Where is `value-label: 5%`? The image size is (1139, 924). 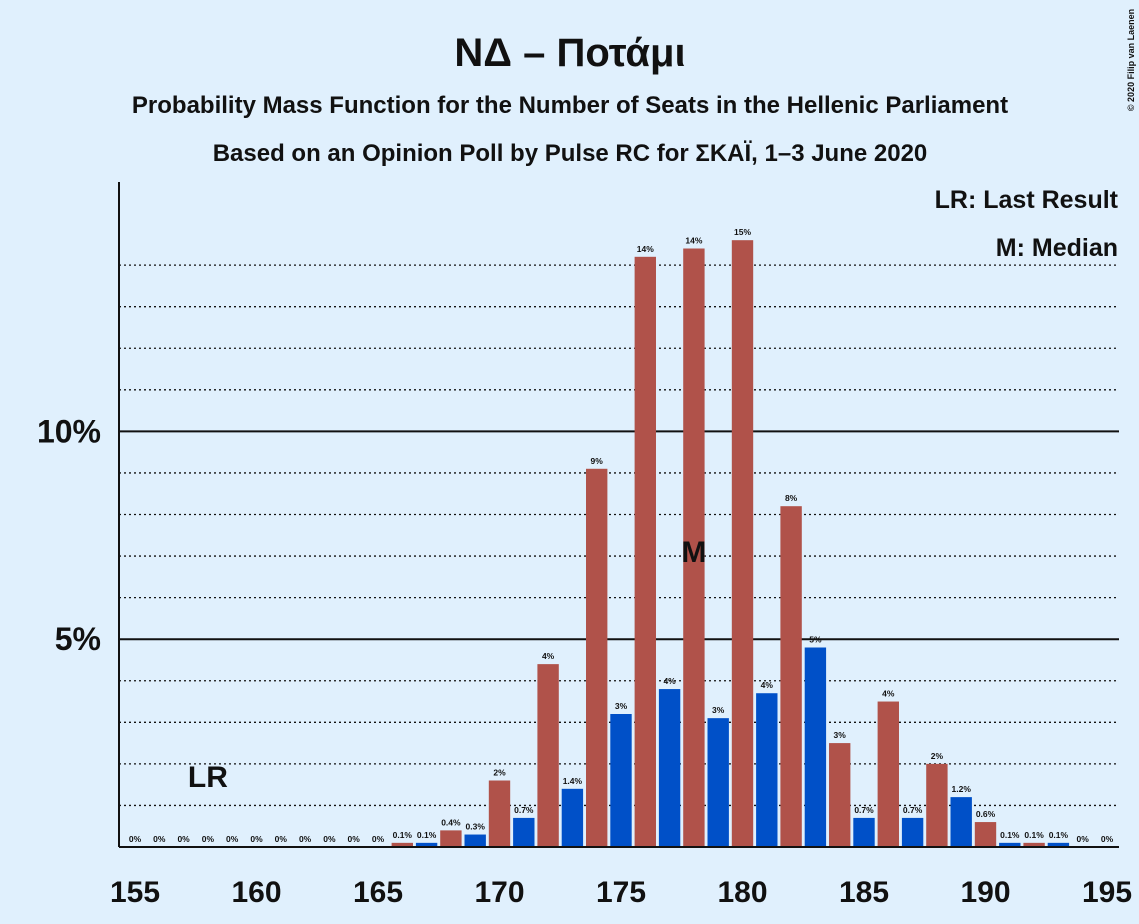
value-label: 5% is located at coordinates (815, 640).